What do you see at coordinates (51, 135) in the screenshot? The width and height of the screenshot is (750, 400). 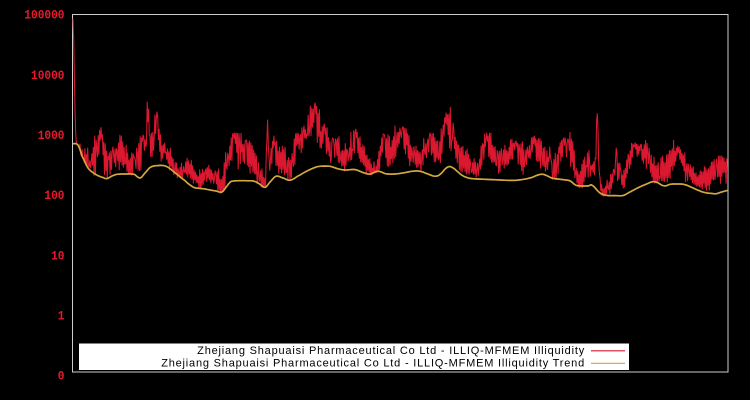 I see `svg-text: 1000` at bounding box center [51, 135].